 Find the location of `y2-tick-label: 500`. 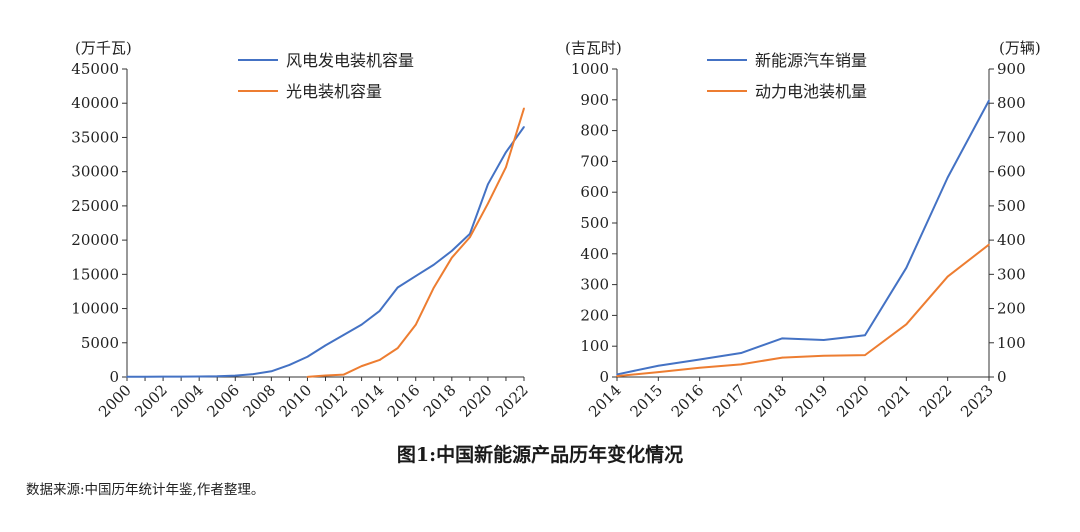

y2-tick-label: 500 is located at coordinates (1011, 206).